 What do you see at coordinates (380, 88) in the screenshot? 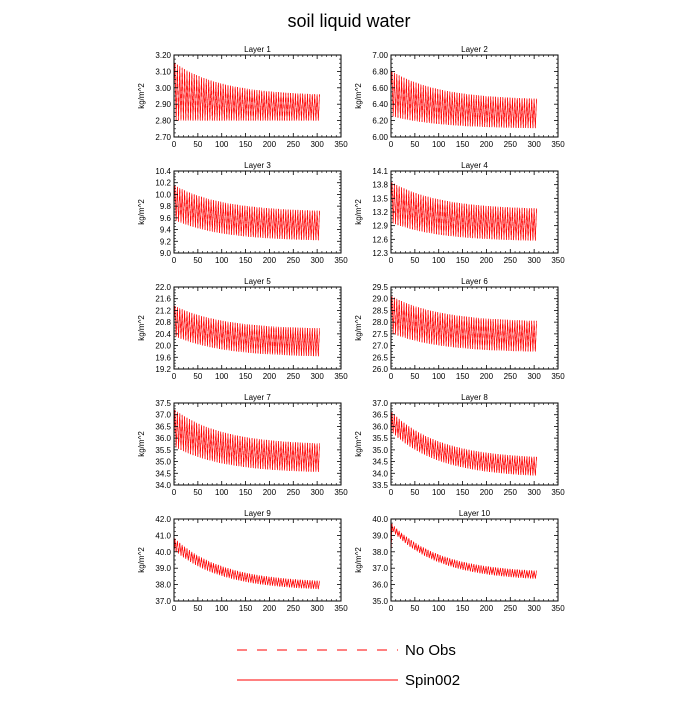
I see `y-tick-label: 6.60` at bounding box center [380, 88].